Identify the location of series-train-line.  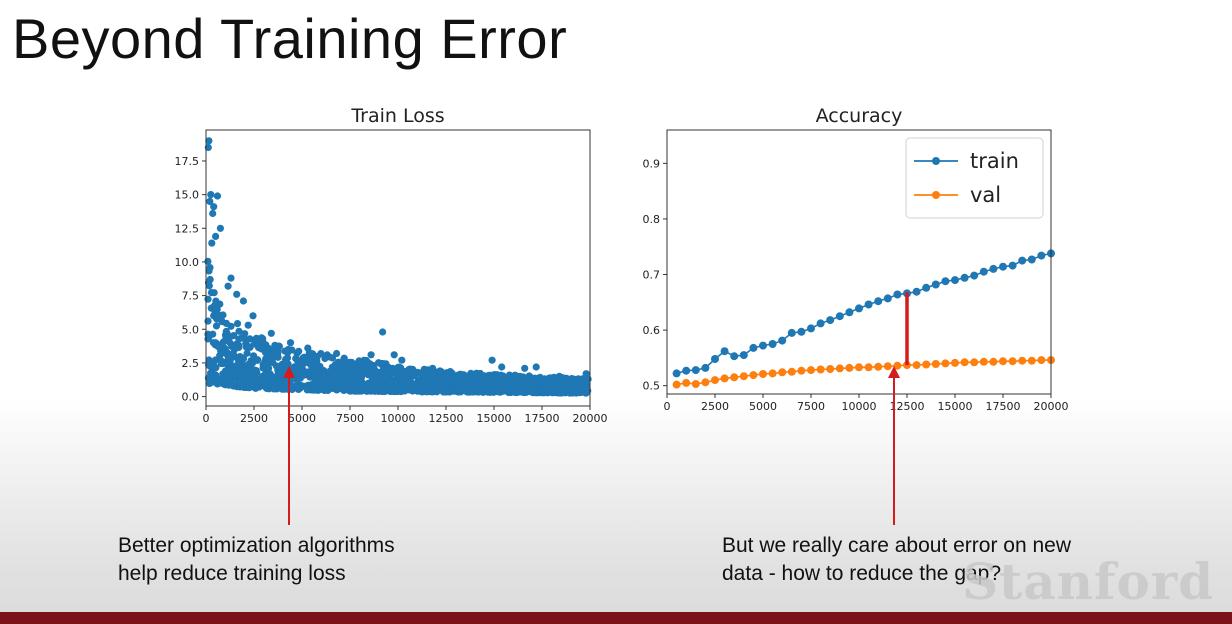
(864, 313).